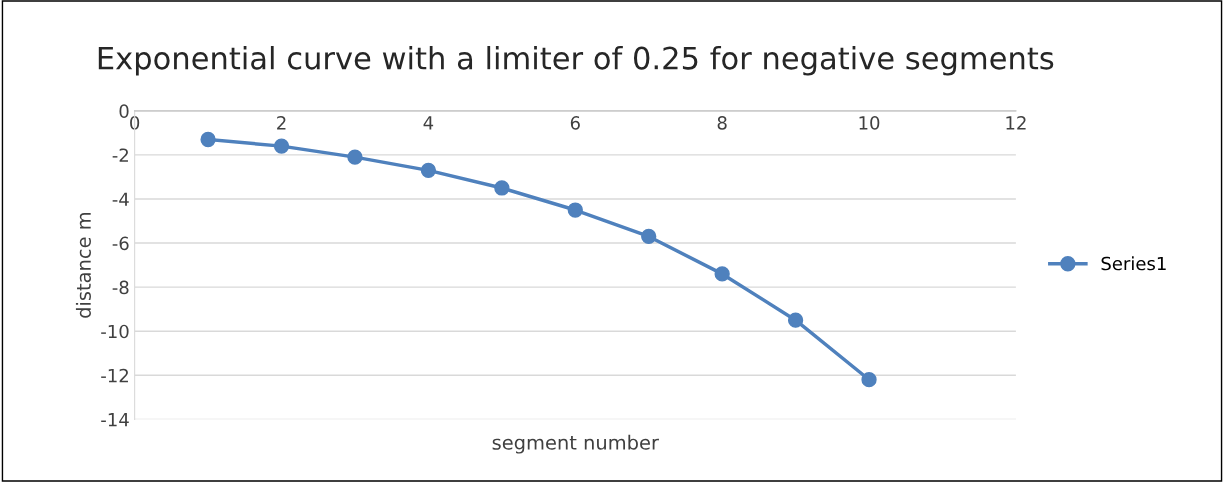 This screenshot has height=482, width=1224. What do you see at coordinates (120, 155) in the screenshot?
I see `y-tick-label: -2` at bounding box center [120, 155].